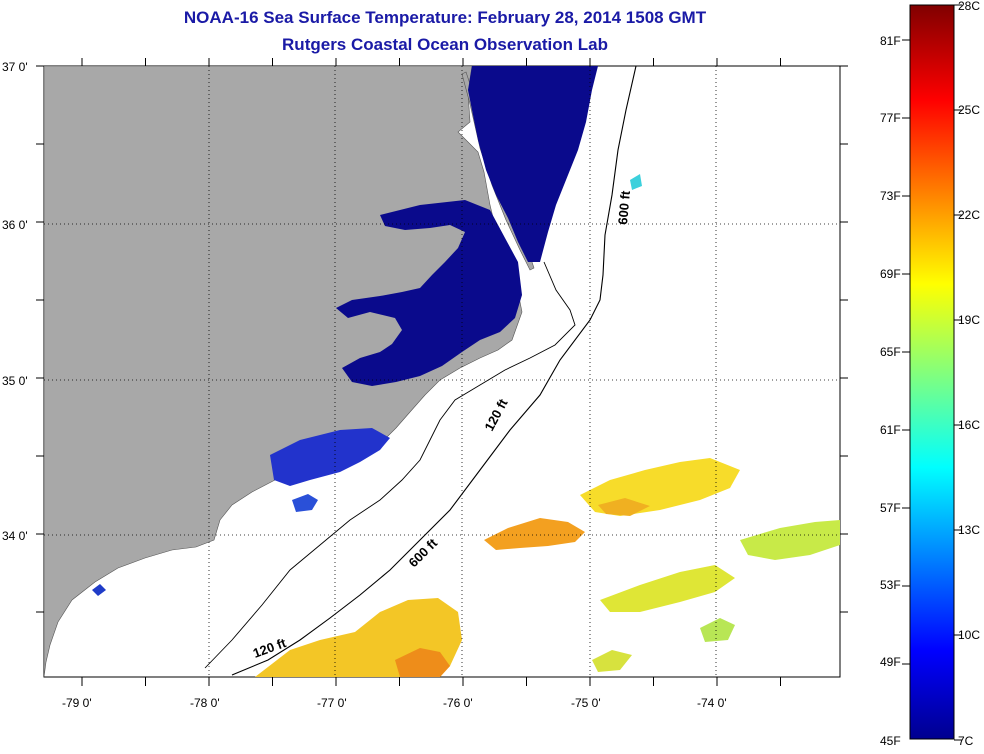 This screenshot has height=754, width=984. Describe the element at coordinates (969, 635) in the screenshot. I see `legend-c-label: 10C` at that location.